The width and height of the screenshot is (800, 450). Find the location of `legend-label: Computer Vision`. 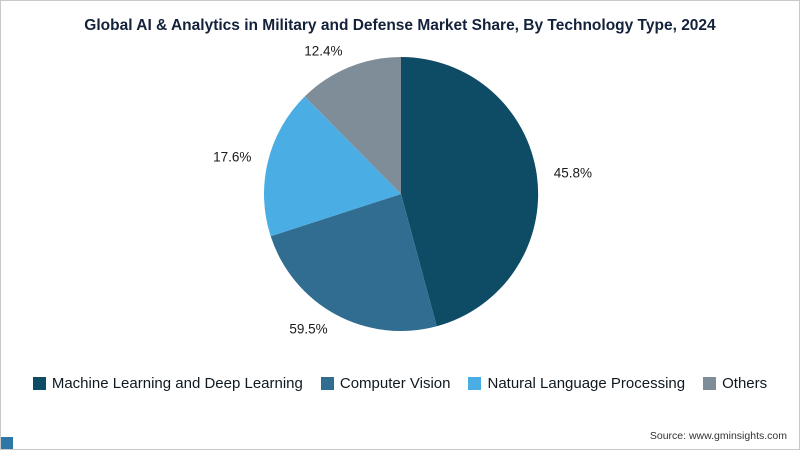

legend-label: Computer Vision is located at coordinates (395, 383).